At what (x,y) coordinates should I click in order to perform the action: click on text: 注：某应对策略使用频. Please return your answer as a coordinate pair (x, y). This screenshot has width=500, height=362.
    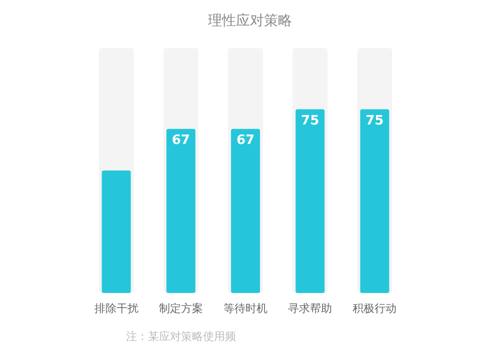
    Looking at the image, I should click on (181, 336).